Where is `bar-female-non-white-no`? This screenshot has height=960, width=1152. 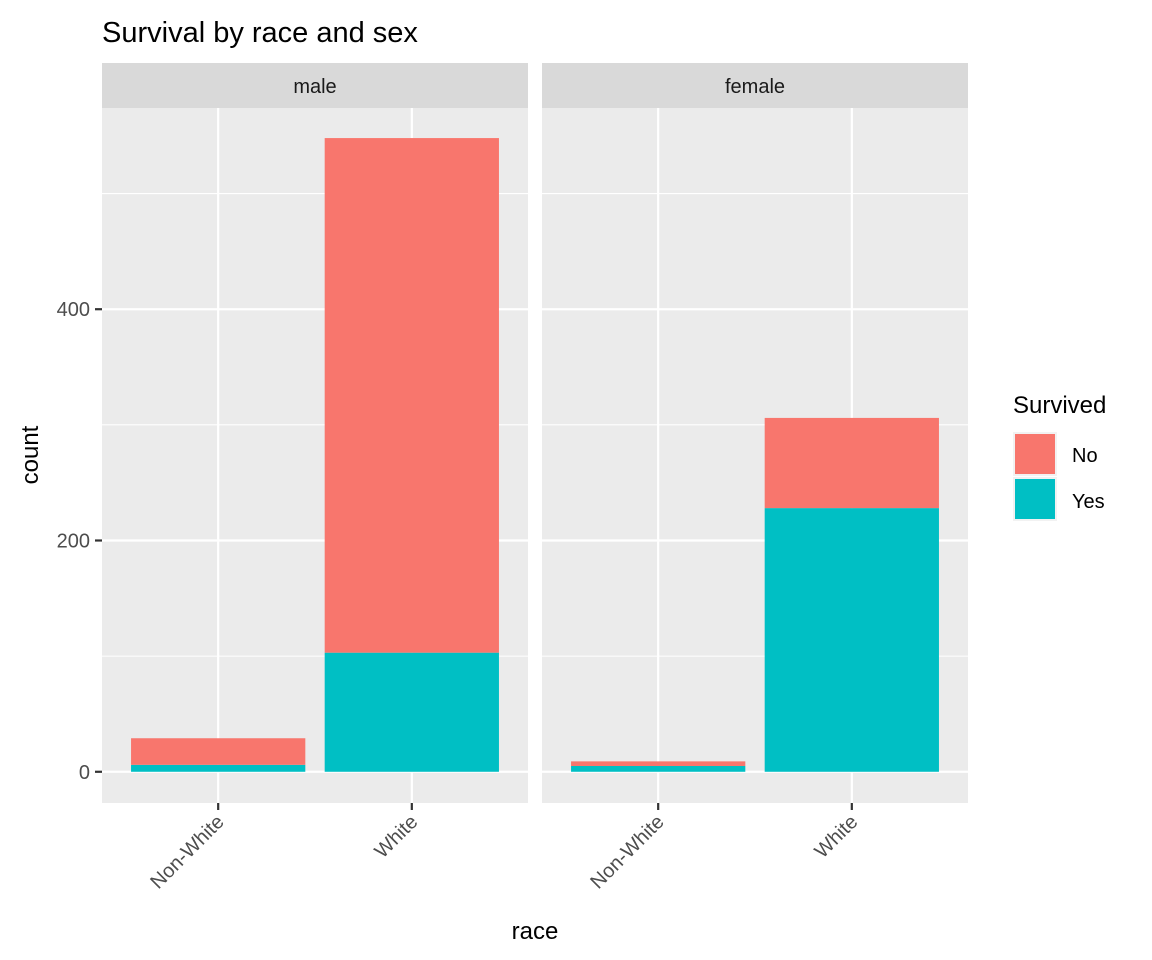
bar-female-non-white-no is located at coordinates (658, 763).